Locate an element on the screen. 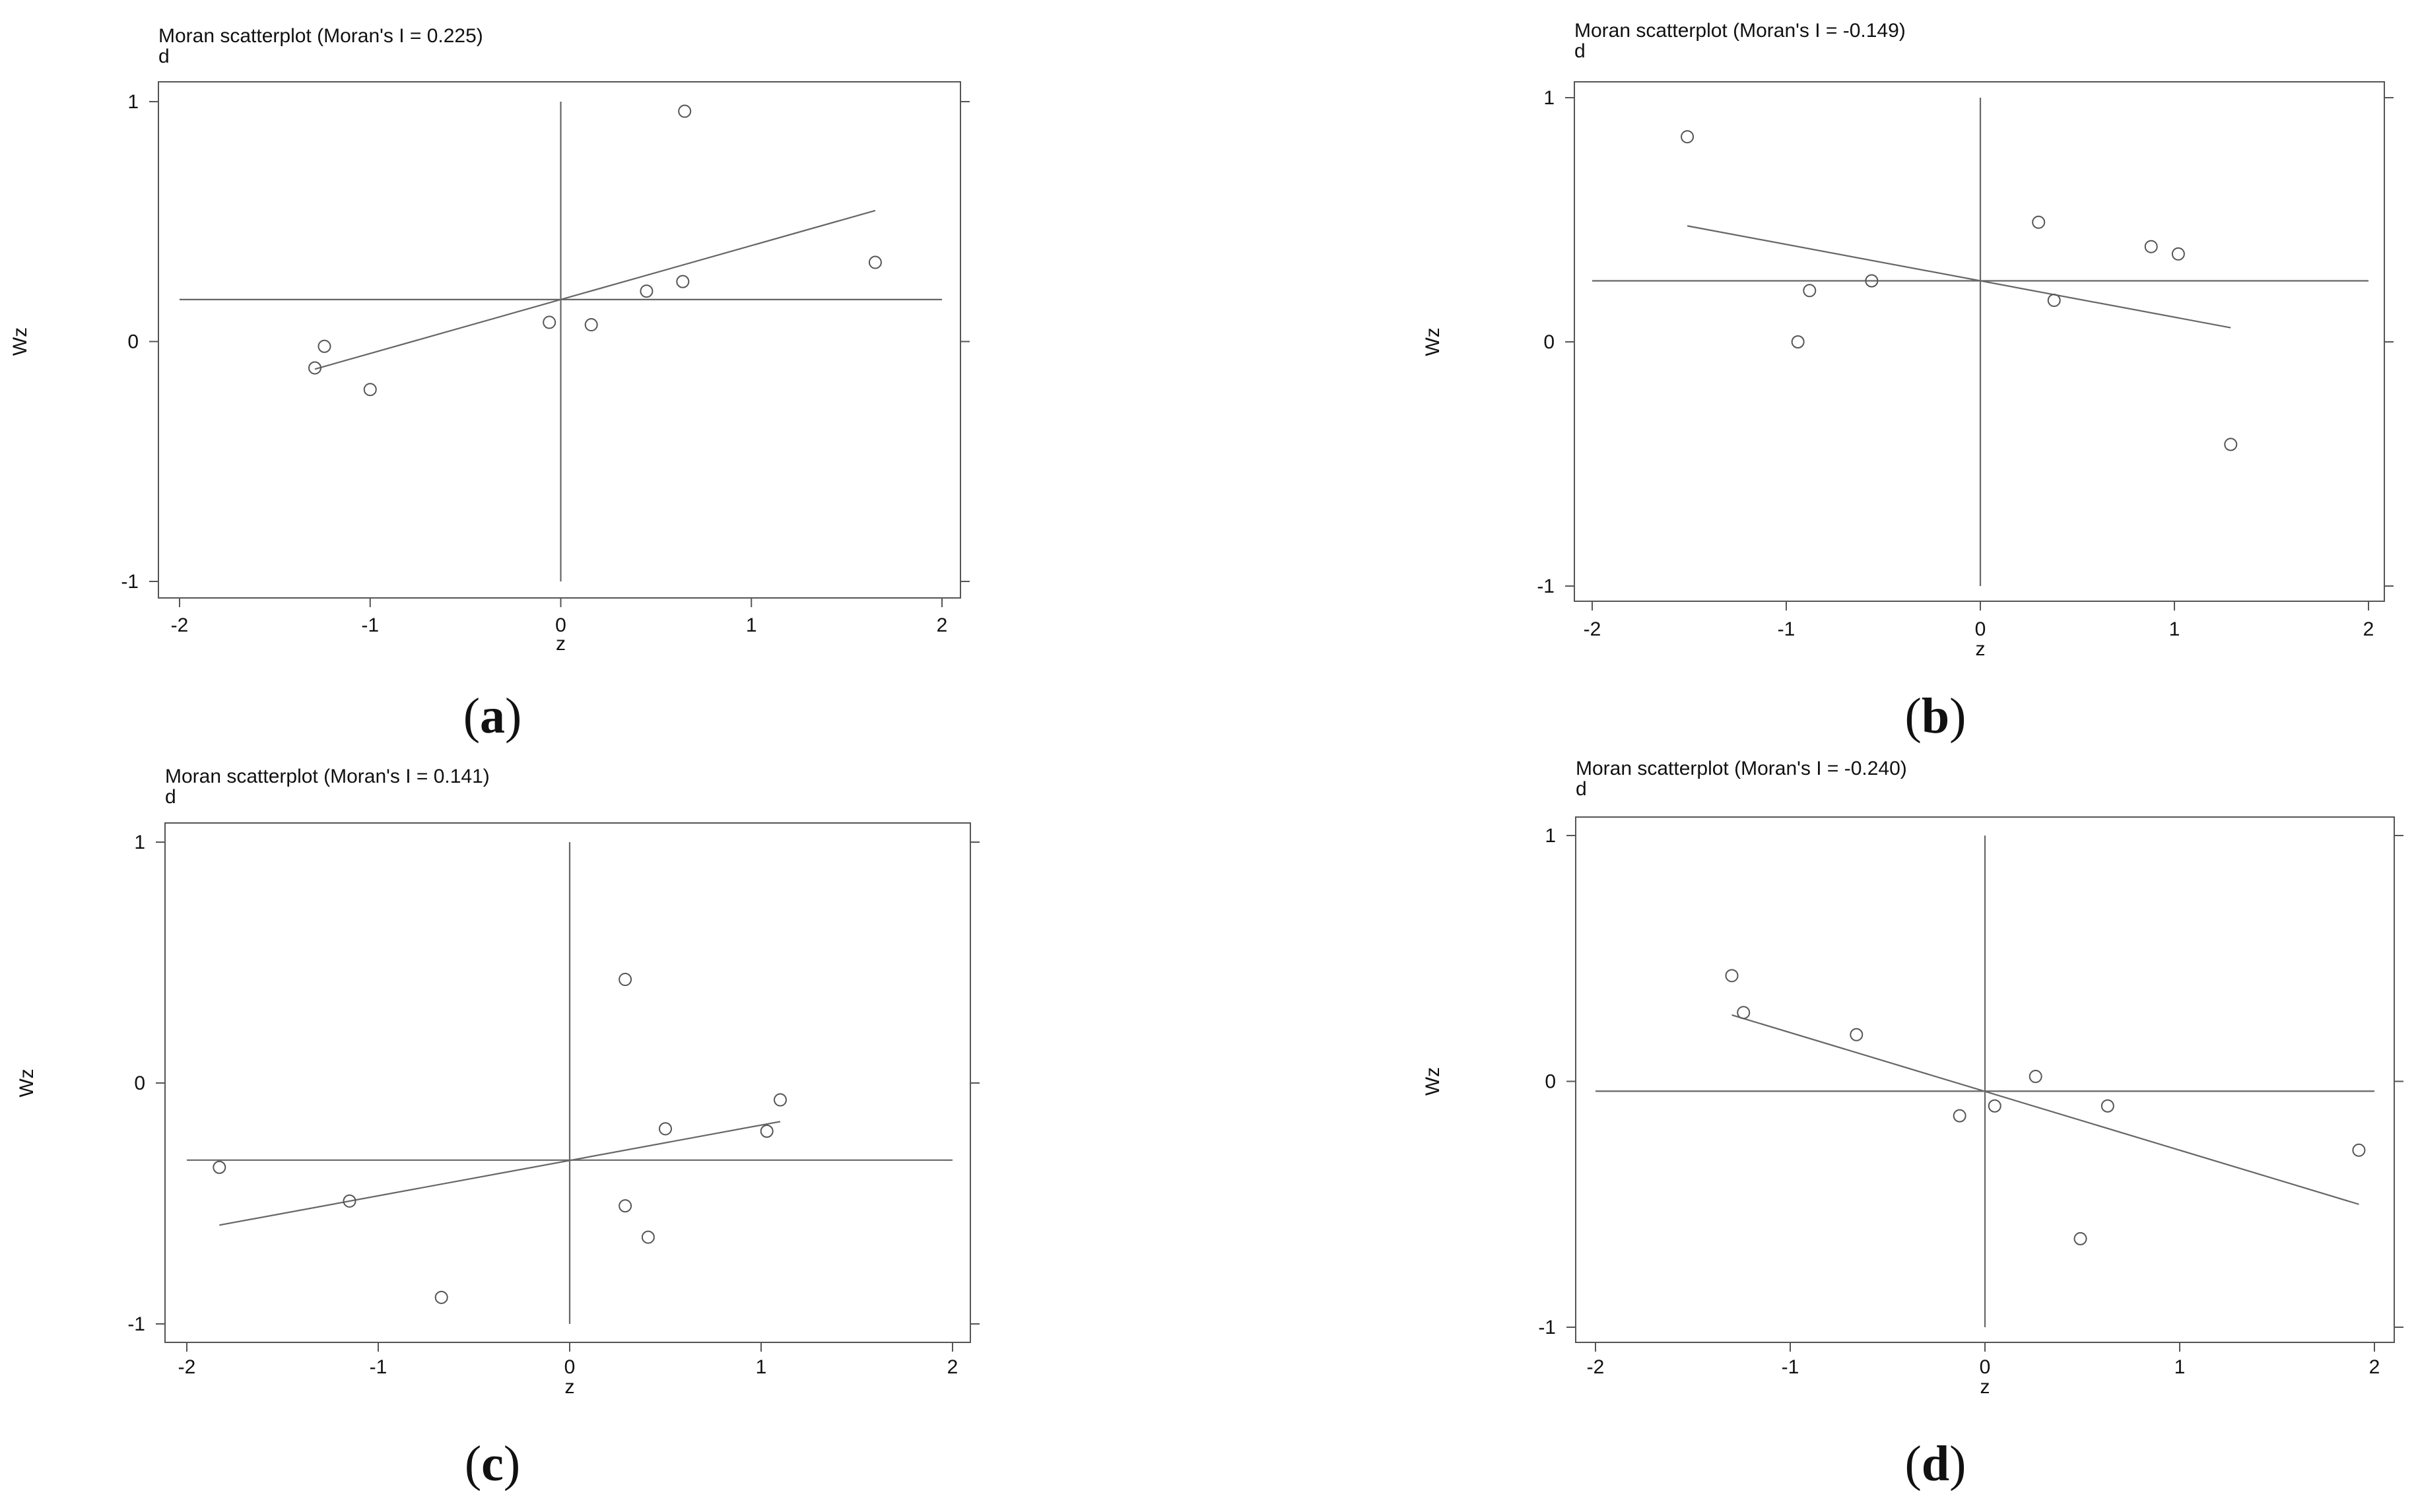  panel-label: (b) is located at coordinates (1935, 716).